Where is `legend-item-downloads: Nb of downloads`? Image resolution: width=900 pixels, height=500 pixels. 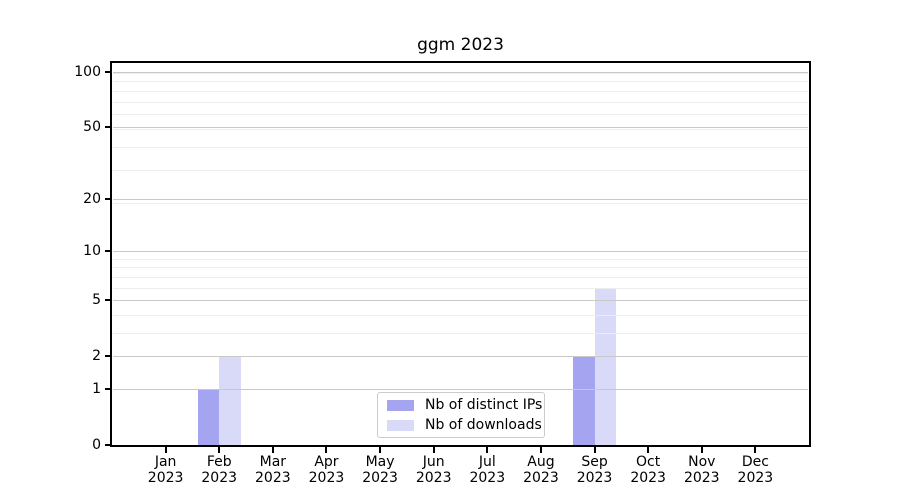 legend-item-downloads: Nb of downloads is located at coordinates (465, 425).